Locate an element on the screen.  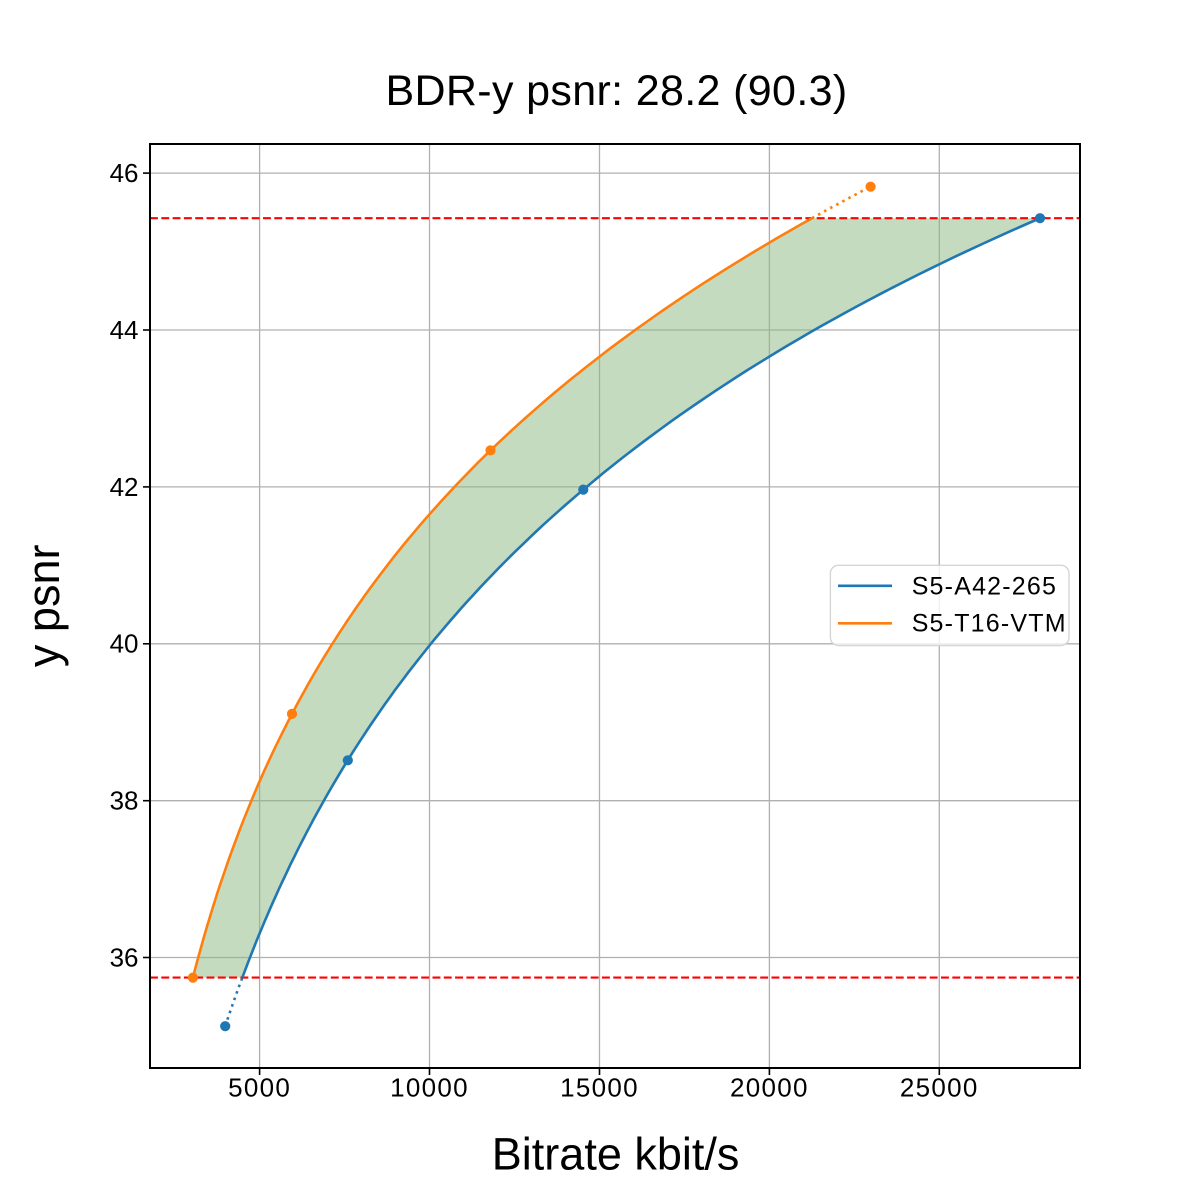
svg-text: 10000 is located at coordinates (429, 1088).